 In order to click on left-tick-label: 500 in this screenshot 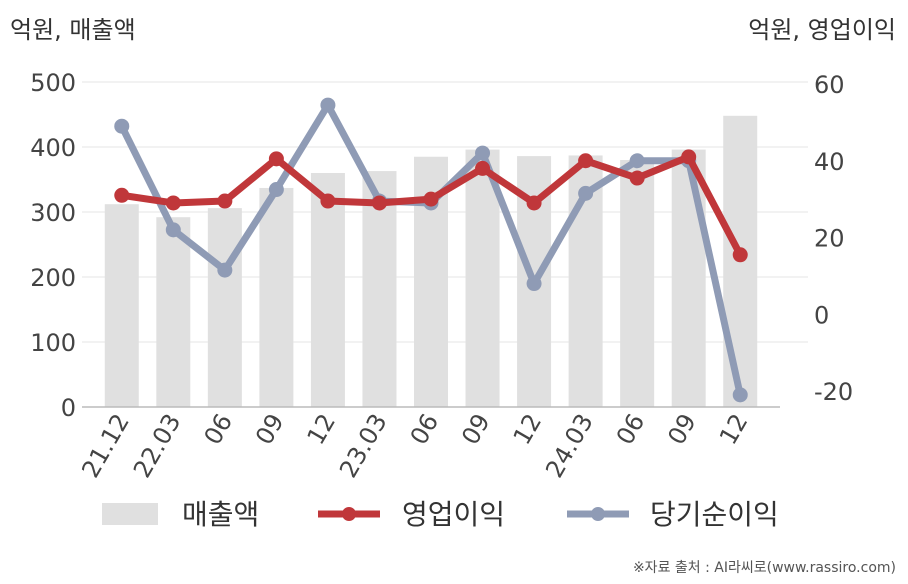, I will do `click(53, 83)`.